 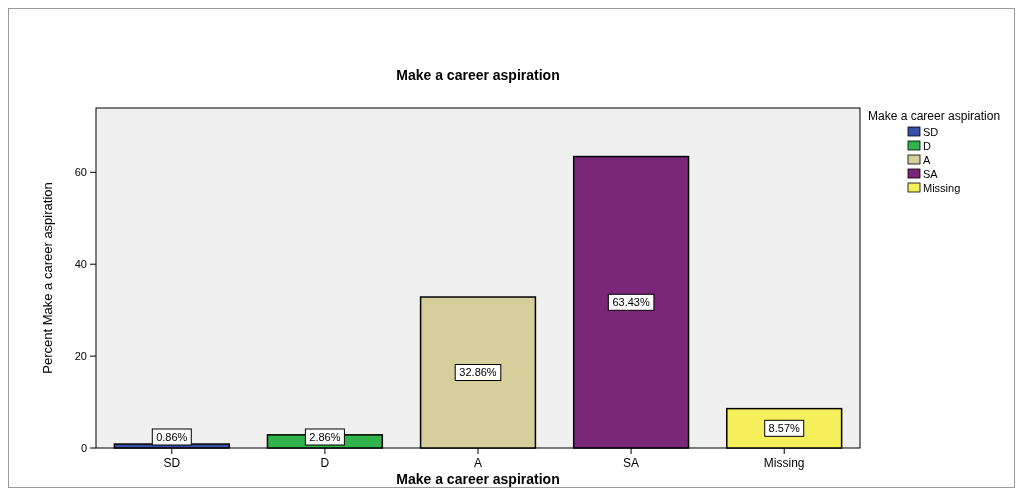 I want to click on x-tick-label: A, so click(x=478, y=463).